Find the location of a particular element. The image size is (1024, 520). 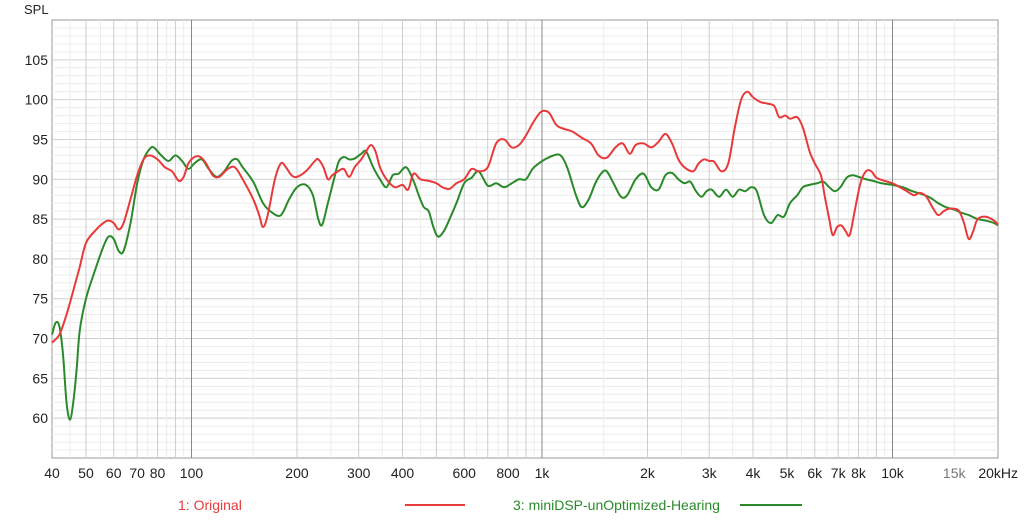

x-tick-label: 200 is located at coordinates (297, 473).